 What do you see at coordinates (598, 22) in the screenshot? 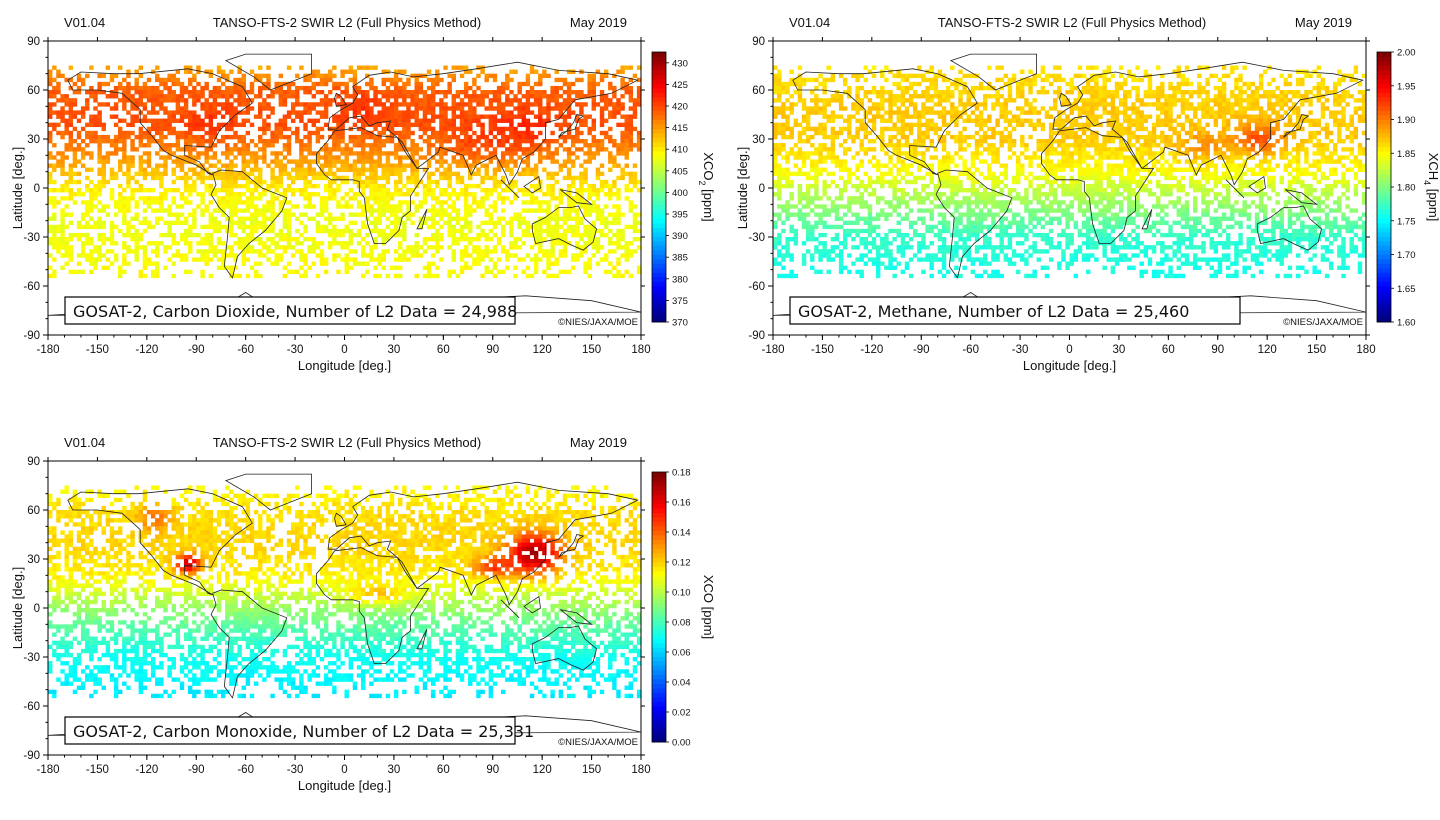
I see `date-label: May 2019` at bounding box center [598, 22].